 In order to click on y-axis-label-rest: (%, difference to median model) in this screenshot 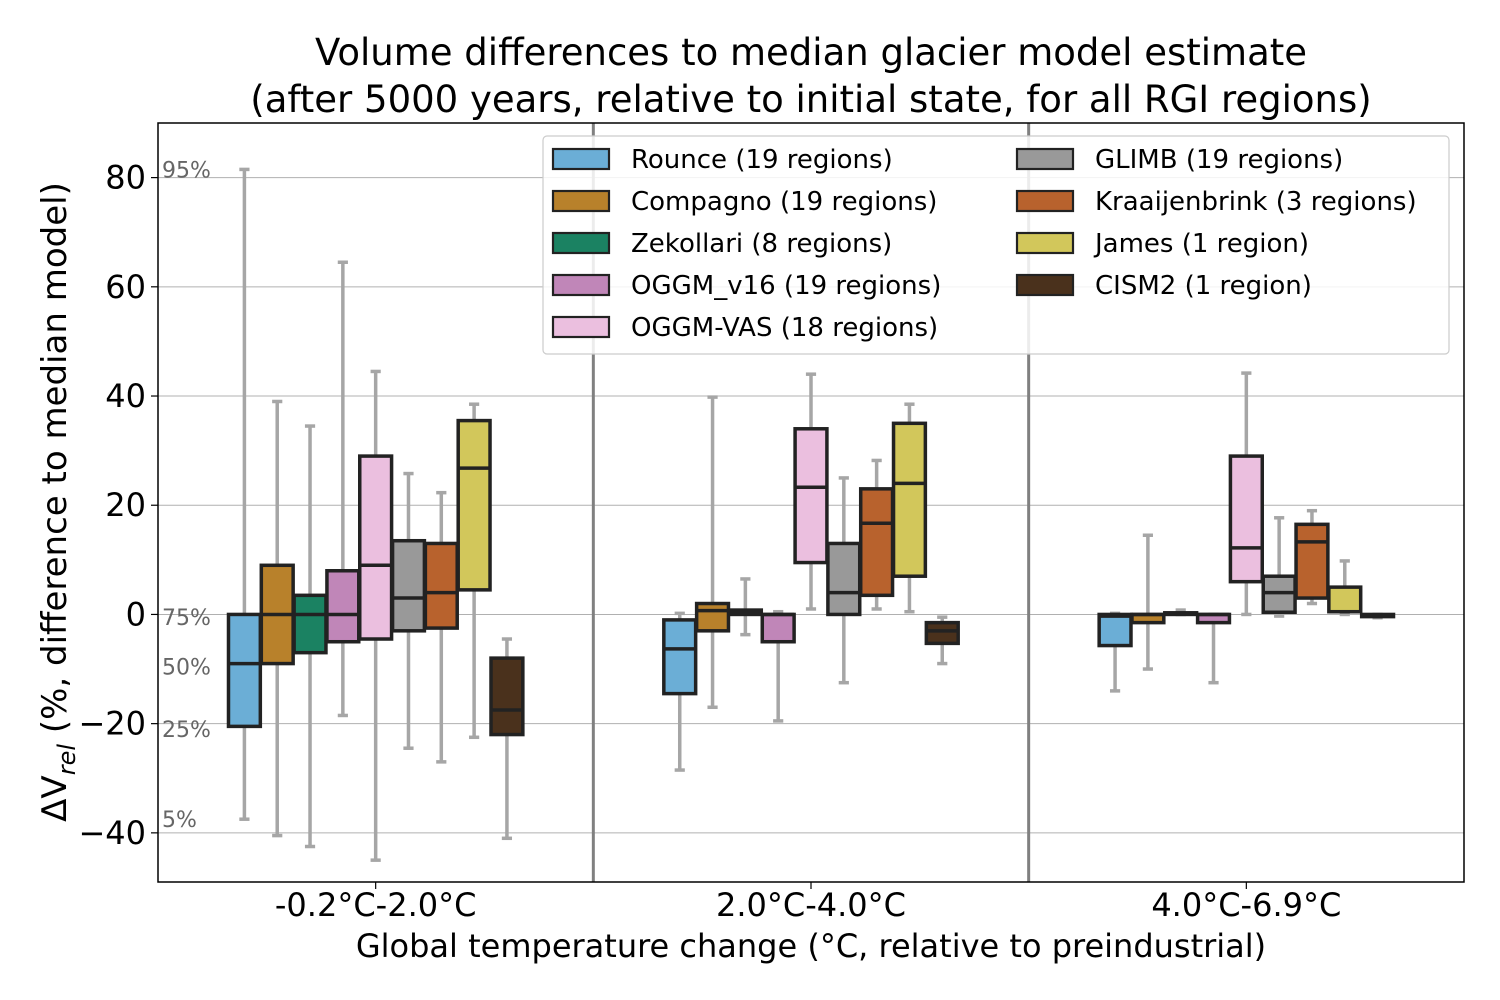, I will do `click(55, 463)`.